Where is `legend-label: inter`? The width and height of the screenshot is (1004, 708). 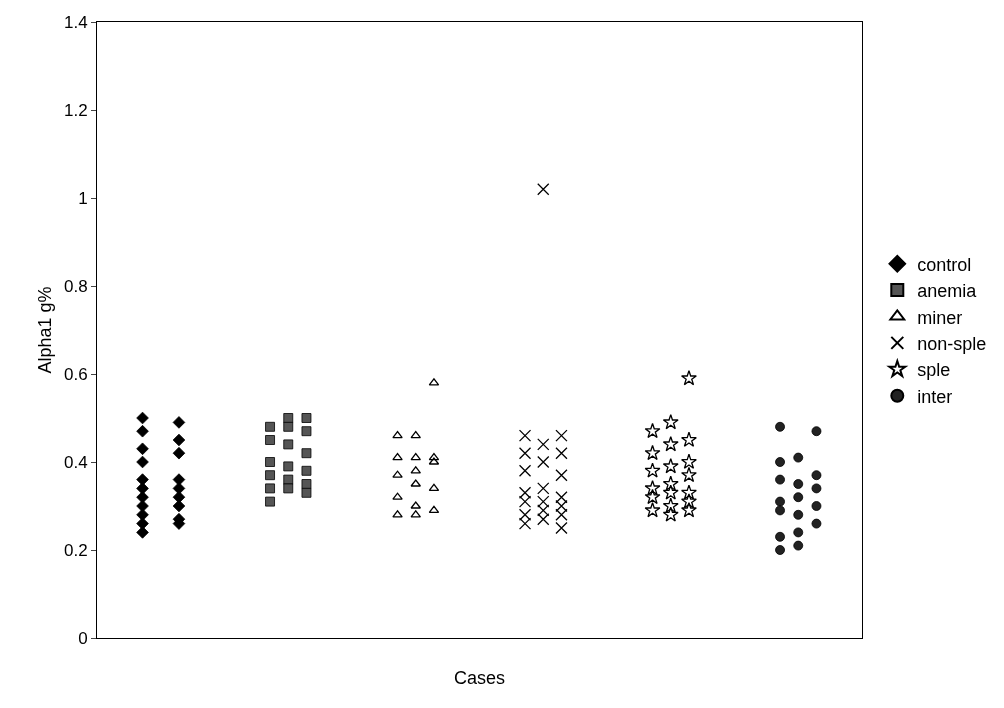
legend-label: inter is located at coordinates (935, 396).